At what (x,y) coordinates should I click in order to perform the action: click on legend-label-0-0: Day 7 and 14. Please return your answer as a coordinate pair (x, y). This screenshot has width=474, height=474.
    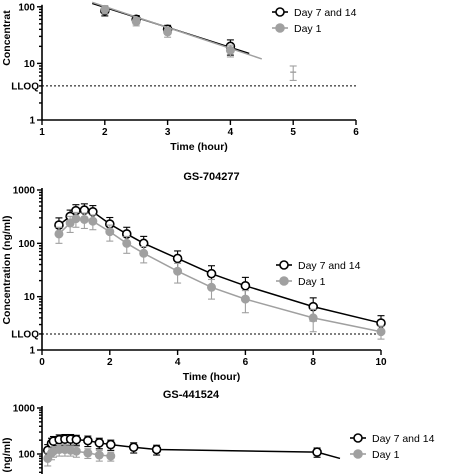
    Looking at the image, I should click on (325, 13).